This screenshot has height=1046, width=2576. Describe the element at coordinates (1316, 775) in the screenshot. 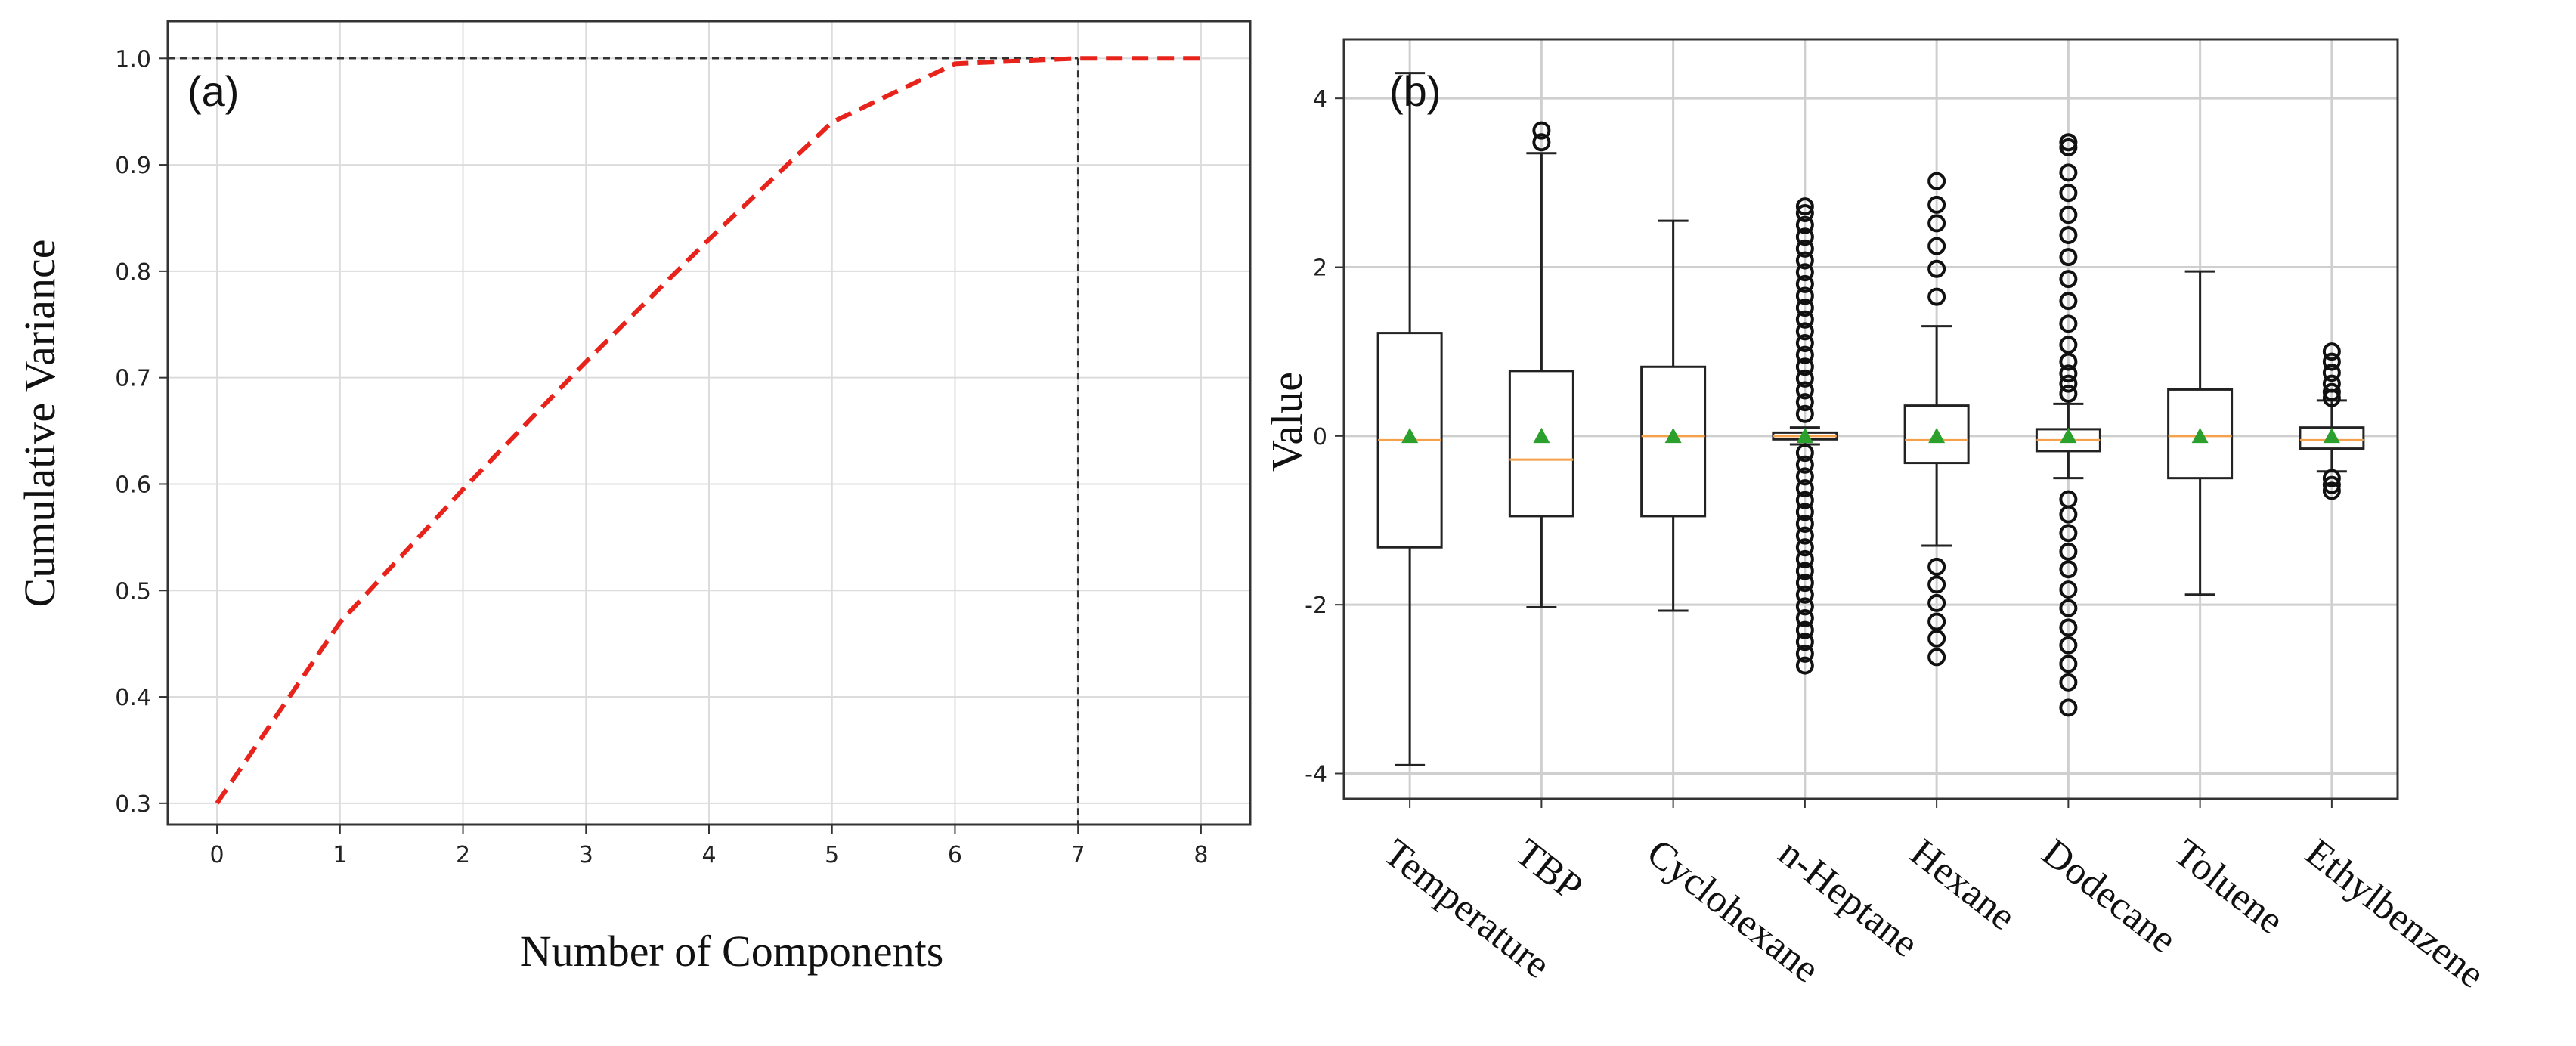

I see `panel-b-y-tick-label: -4` at that location.